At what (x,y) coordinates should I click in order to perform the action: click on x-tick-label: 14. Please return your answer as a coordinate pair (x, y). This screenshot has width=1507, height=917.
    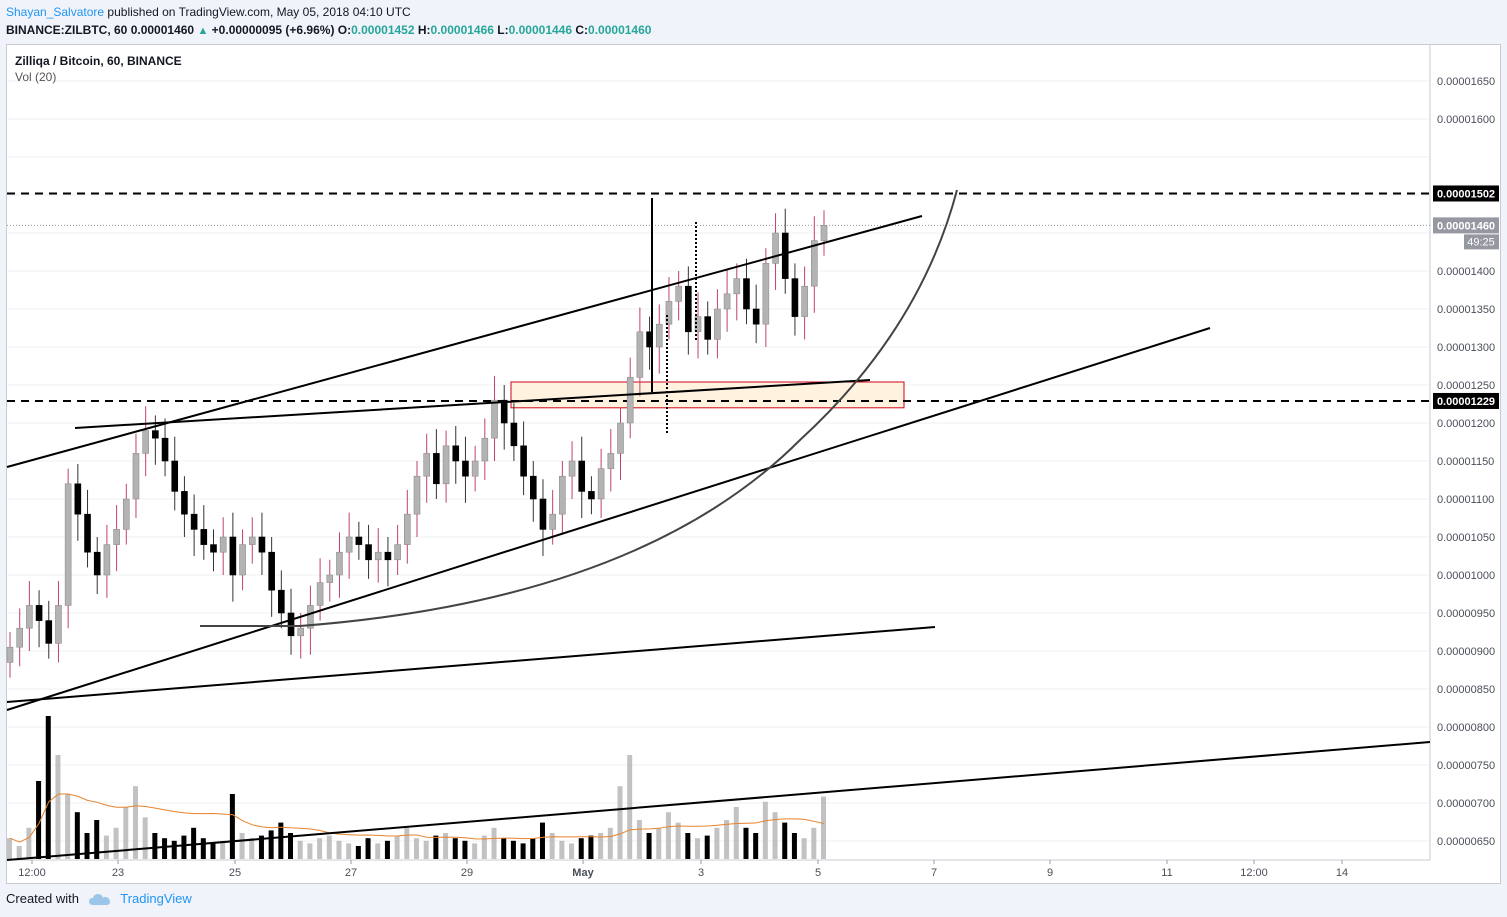
    Looking at the image, I should click on (1342, 873).